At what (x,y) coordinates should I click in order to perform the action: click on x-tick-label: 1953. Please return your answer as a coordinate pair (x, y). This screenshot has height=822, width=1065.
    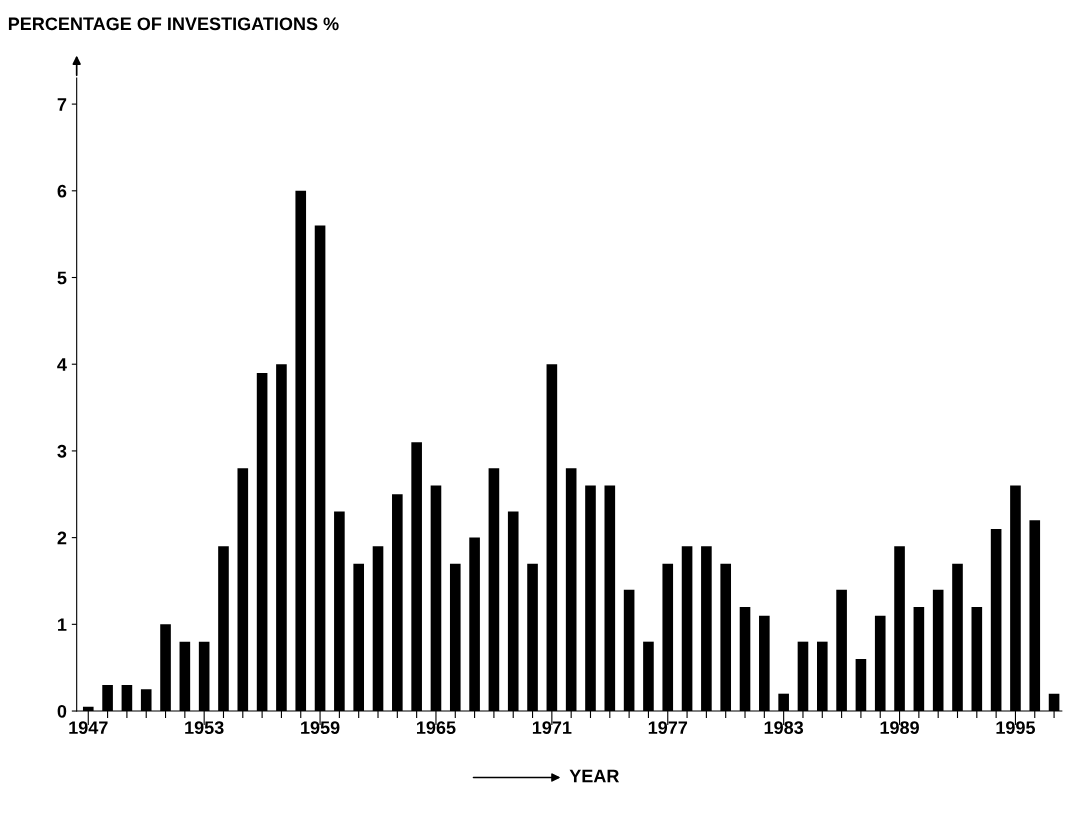
    Looking at the image, I should click on (204, 728).